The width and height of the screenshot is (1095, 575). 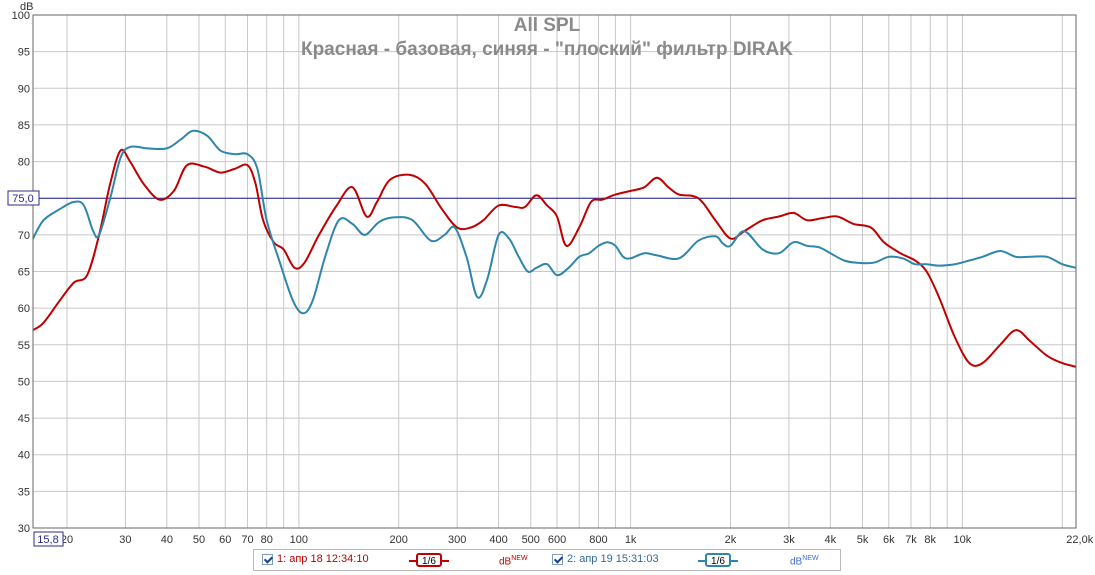 I want to click on legend-item-2: 2: апр 19 15:31:03, so click(x=605, y=559).